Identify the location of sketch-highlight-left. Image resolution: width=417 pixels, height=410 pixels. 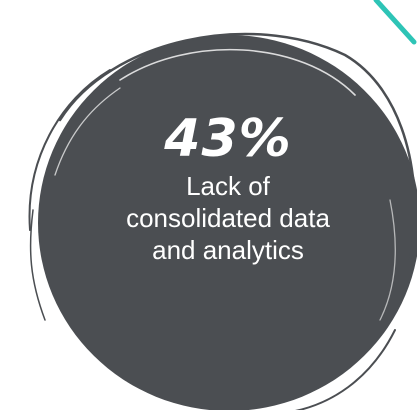
(87, 131).